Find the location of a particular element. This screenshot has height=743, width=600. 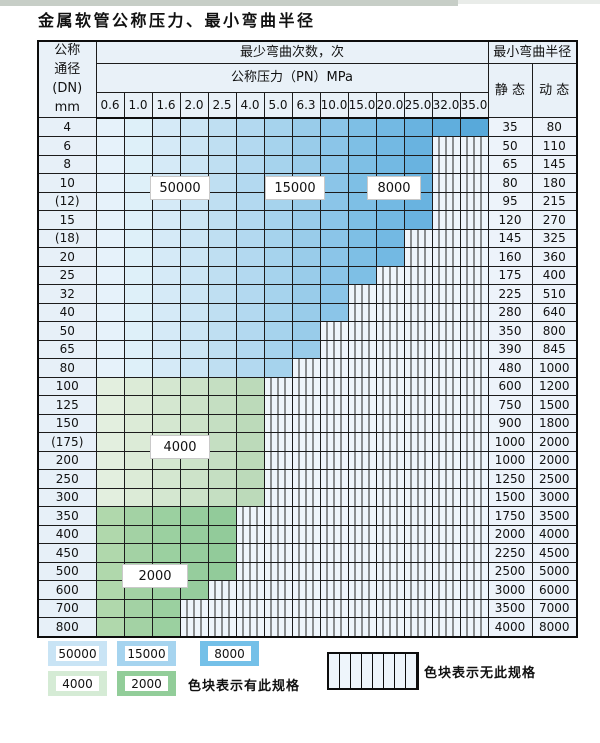

dynamic-radius-value: 7000 is located at coordinates (554, 608).